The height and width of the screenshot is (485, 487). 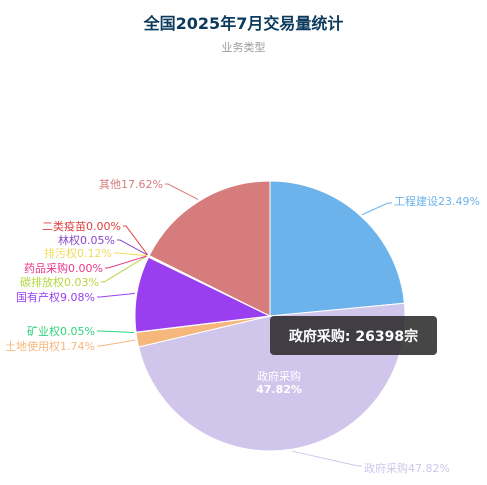 I want to click on slice-label-4: 国有产权9.08%, so click(x=55, y=297).